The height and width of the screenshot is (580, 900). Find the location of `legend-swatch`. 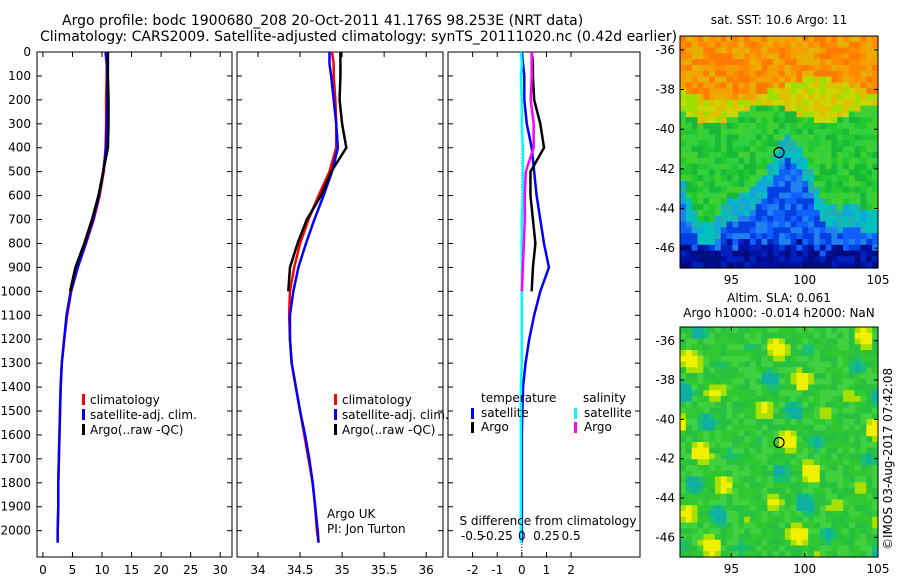

legend-swatch is located at coordinates (472, 427).